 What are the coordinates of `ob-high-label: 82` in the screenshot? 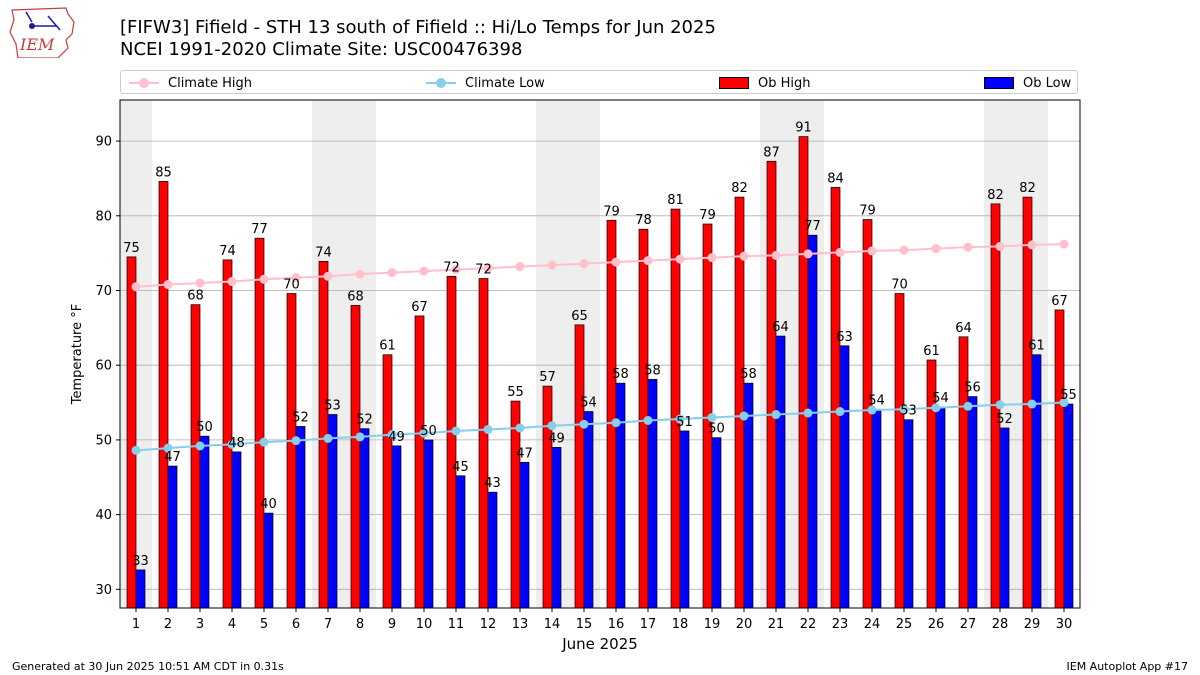 It's located at (739, 188).